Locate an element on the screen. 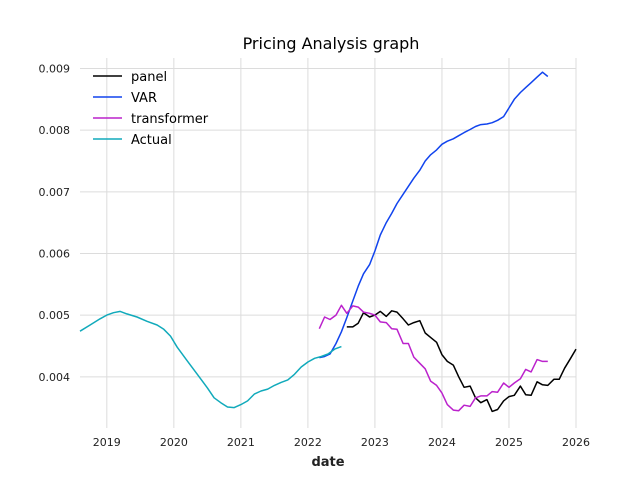 The height and width of the screenshot is (480, 640). series-line-panel is located at coordinates (461, 361).